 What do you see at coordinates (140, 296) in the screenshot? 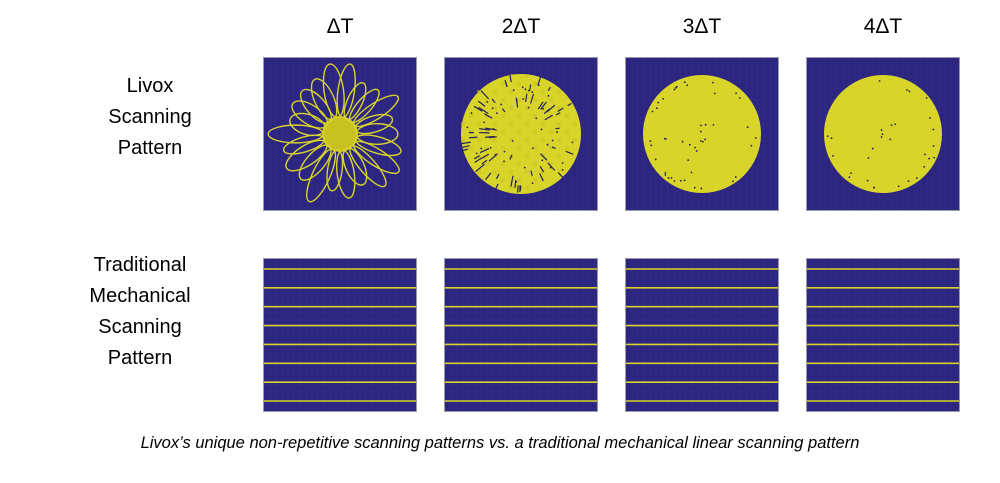
I see `row-label-traditional-line-2: Mechanical` at bounding box center [140, 296].